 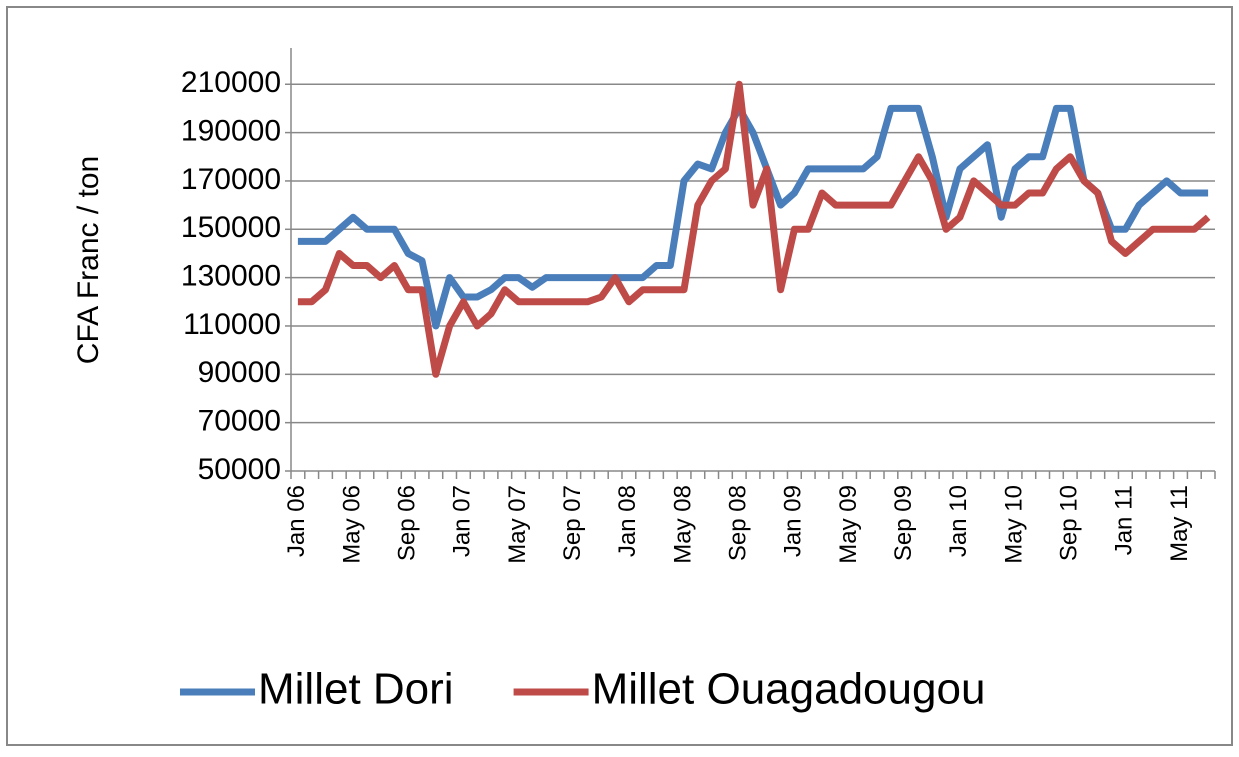 What do you see at coordinates (1179, 523) in the screenshot?
I see `x-tick-label: May 11` at bounding box center [1179, 523].